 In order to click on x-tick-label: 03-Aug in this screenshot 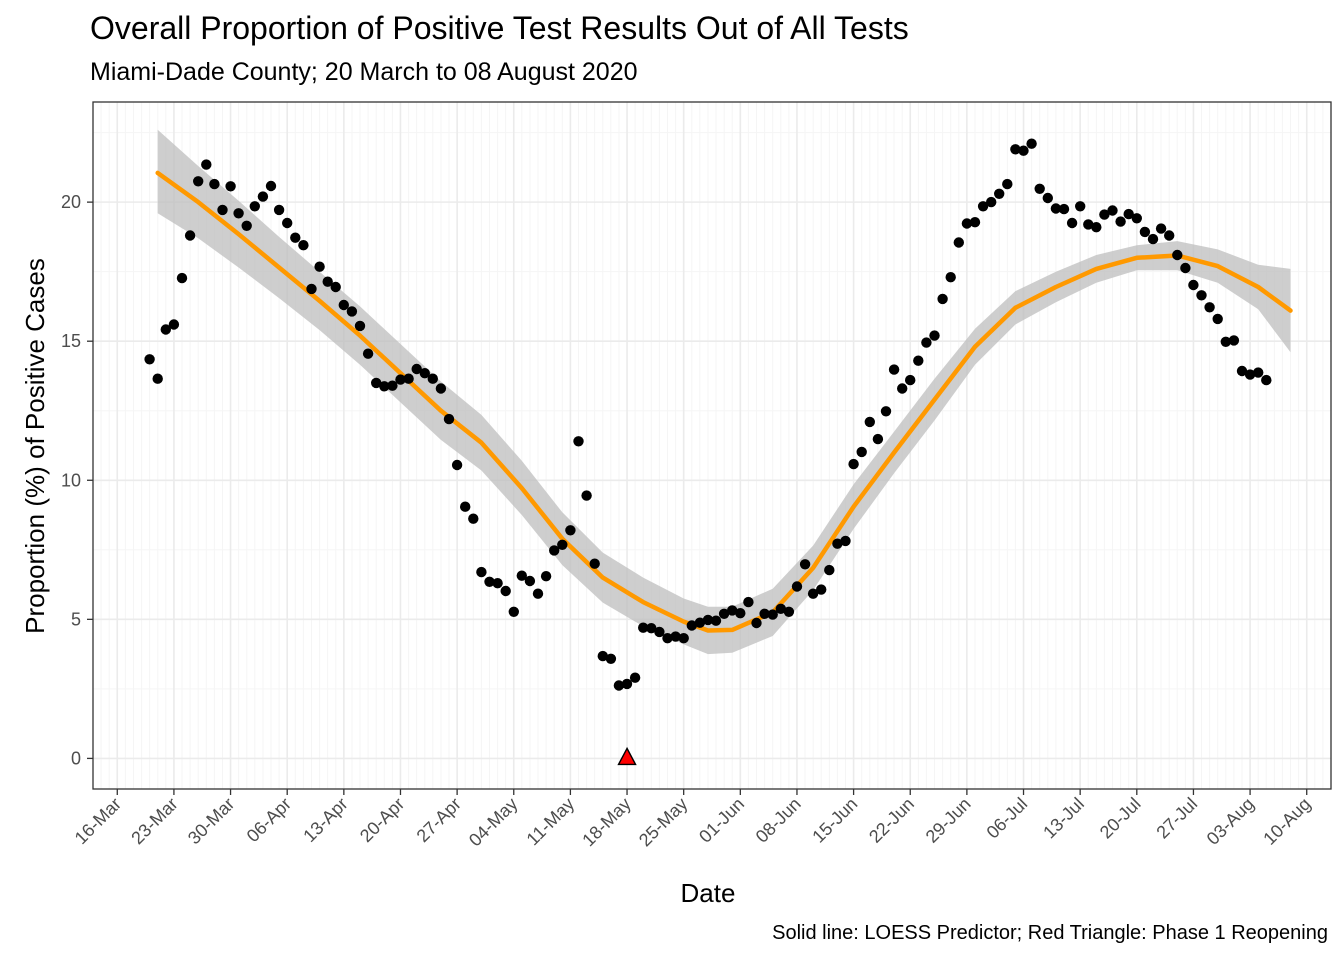, I will do `click(1230, 821)`.